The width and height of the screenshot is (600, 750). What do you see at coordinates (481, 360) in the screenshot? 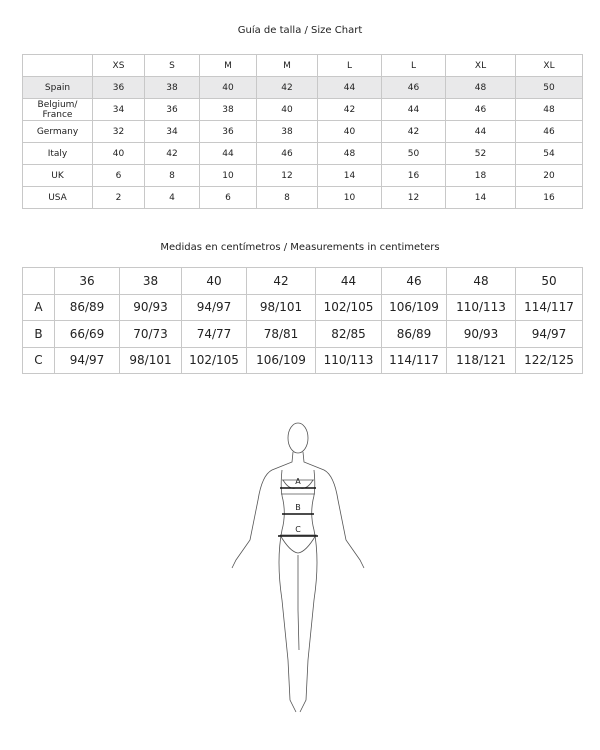
I see `table-cell: 118/121` at bounding box center [481, 360].